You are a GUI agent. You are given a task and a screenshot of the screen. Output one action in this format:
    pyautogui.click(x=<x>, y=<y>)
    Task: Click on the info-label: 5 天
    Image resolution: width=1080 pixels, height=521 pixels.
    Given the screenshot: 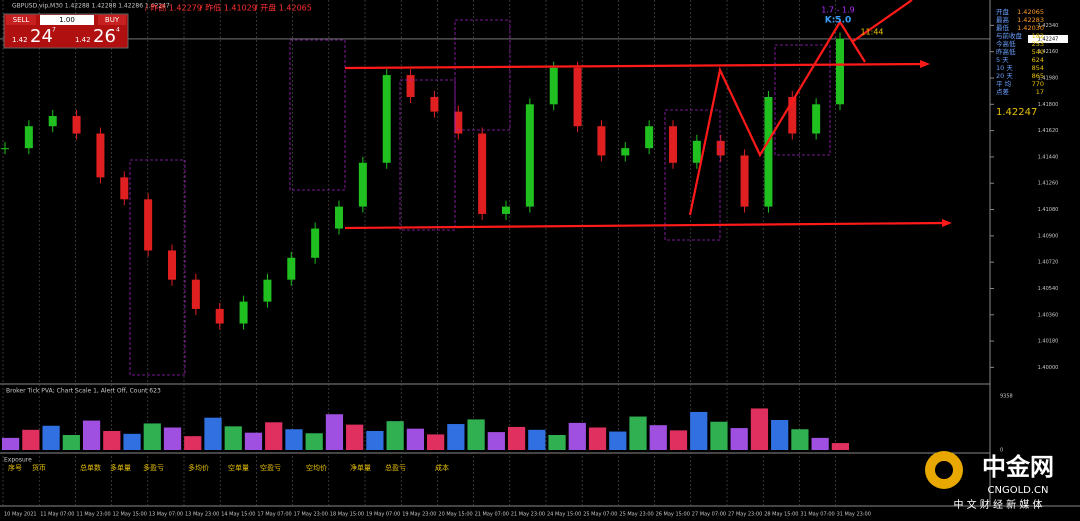 What is the action you would take?
    pyautogui.click(x=1002, y=60)
    